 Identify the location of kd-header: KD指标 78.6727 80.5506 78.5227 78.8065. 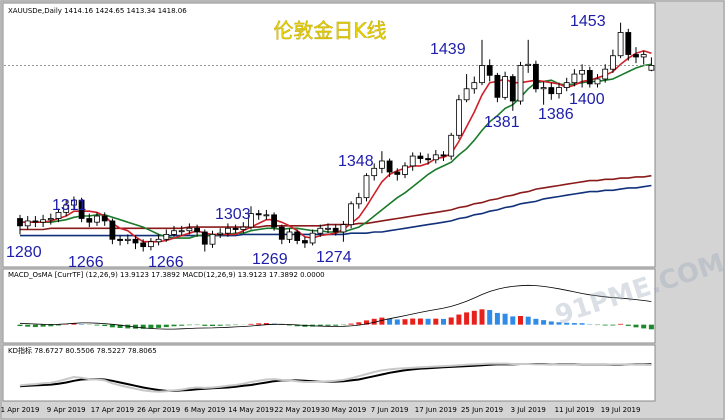
(82, 350).